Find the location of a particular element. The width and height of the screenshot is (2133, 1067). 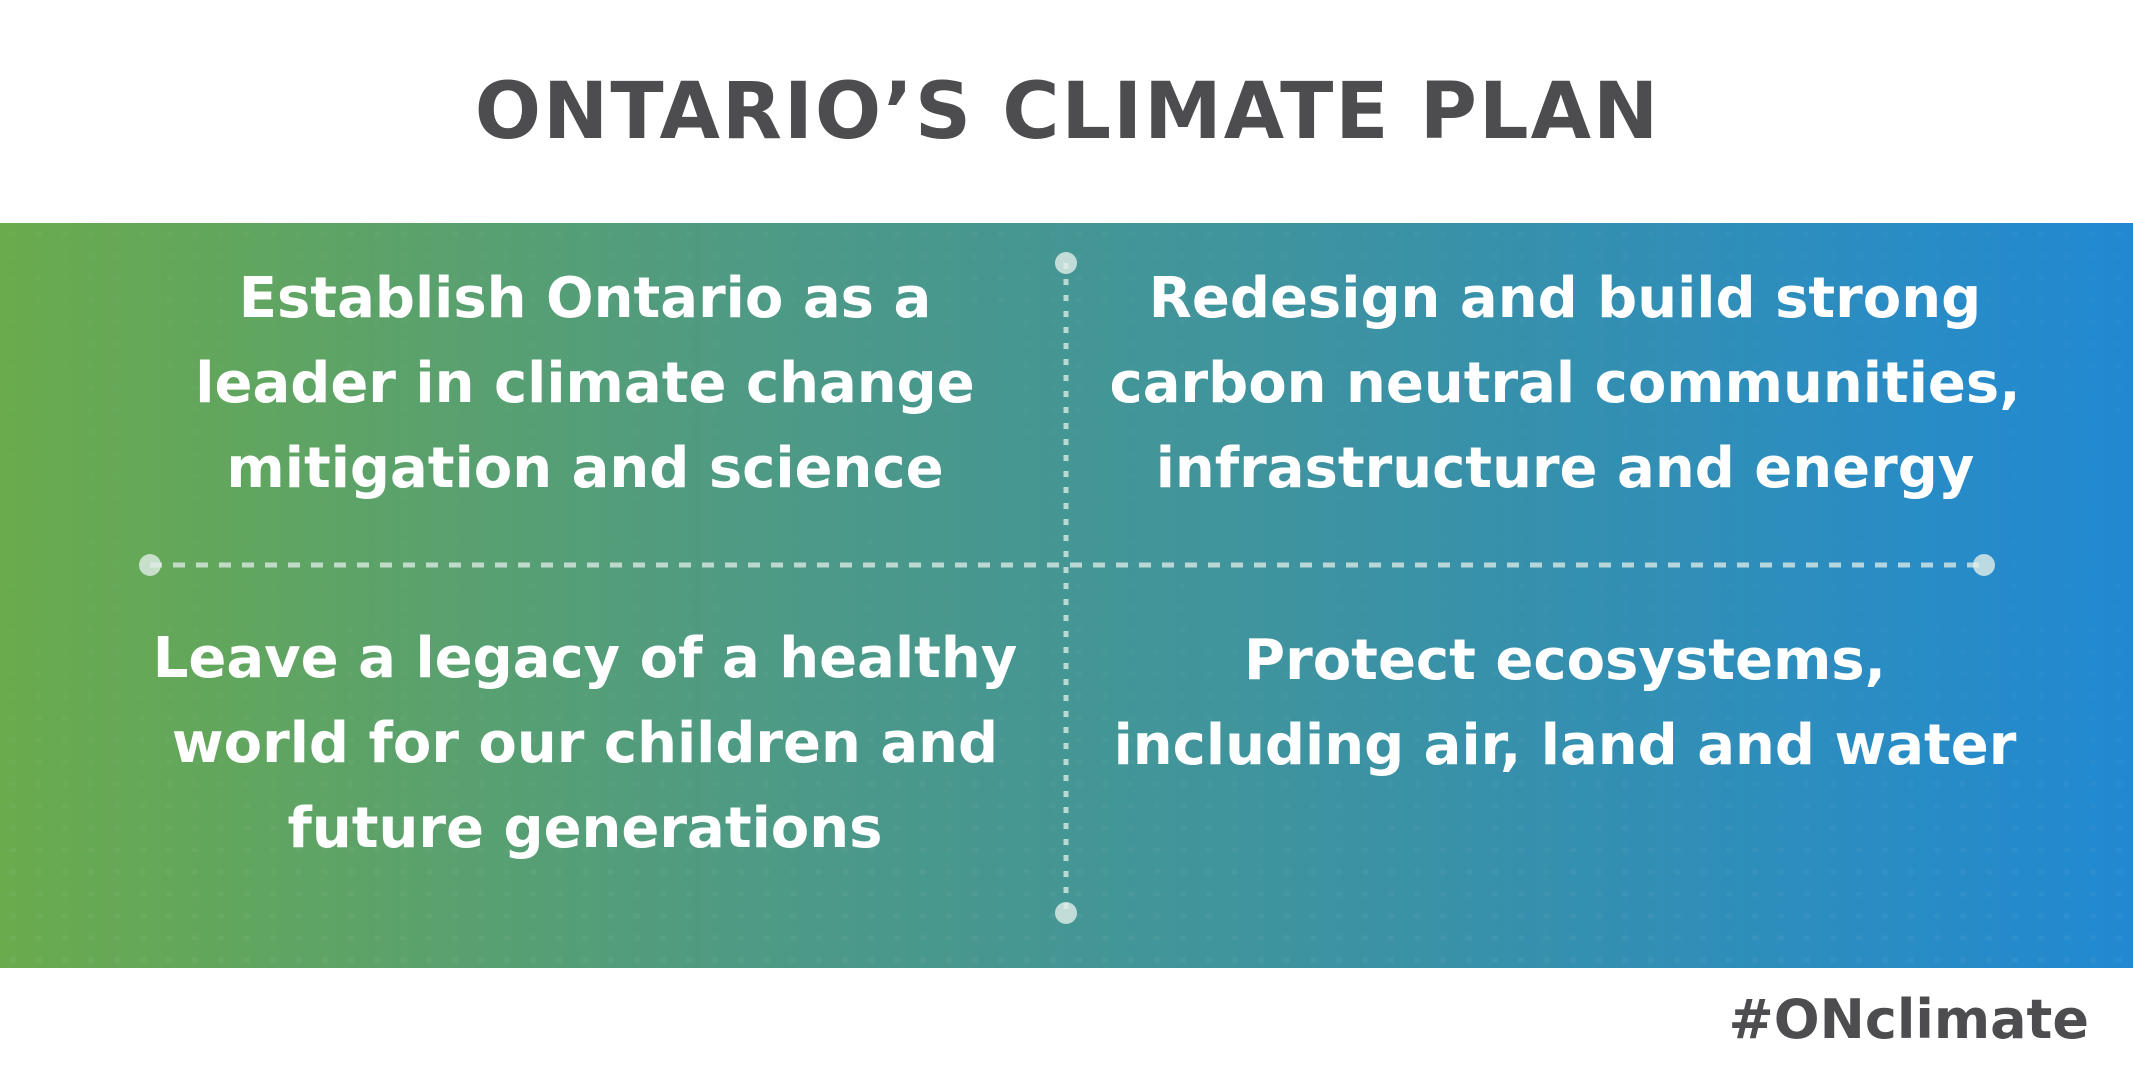

page-title: ONTARIO’S CLIMATE PLAN is located at coordinates (1067, 111).